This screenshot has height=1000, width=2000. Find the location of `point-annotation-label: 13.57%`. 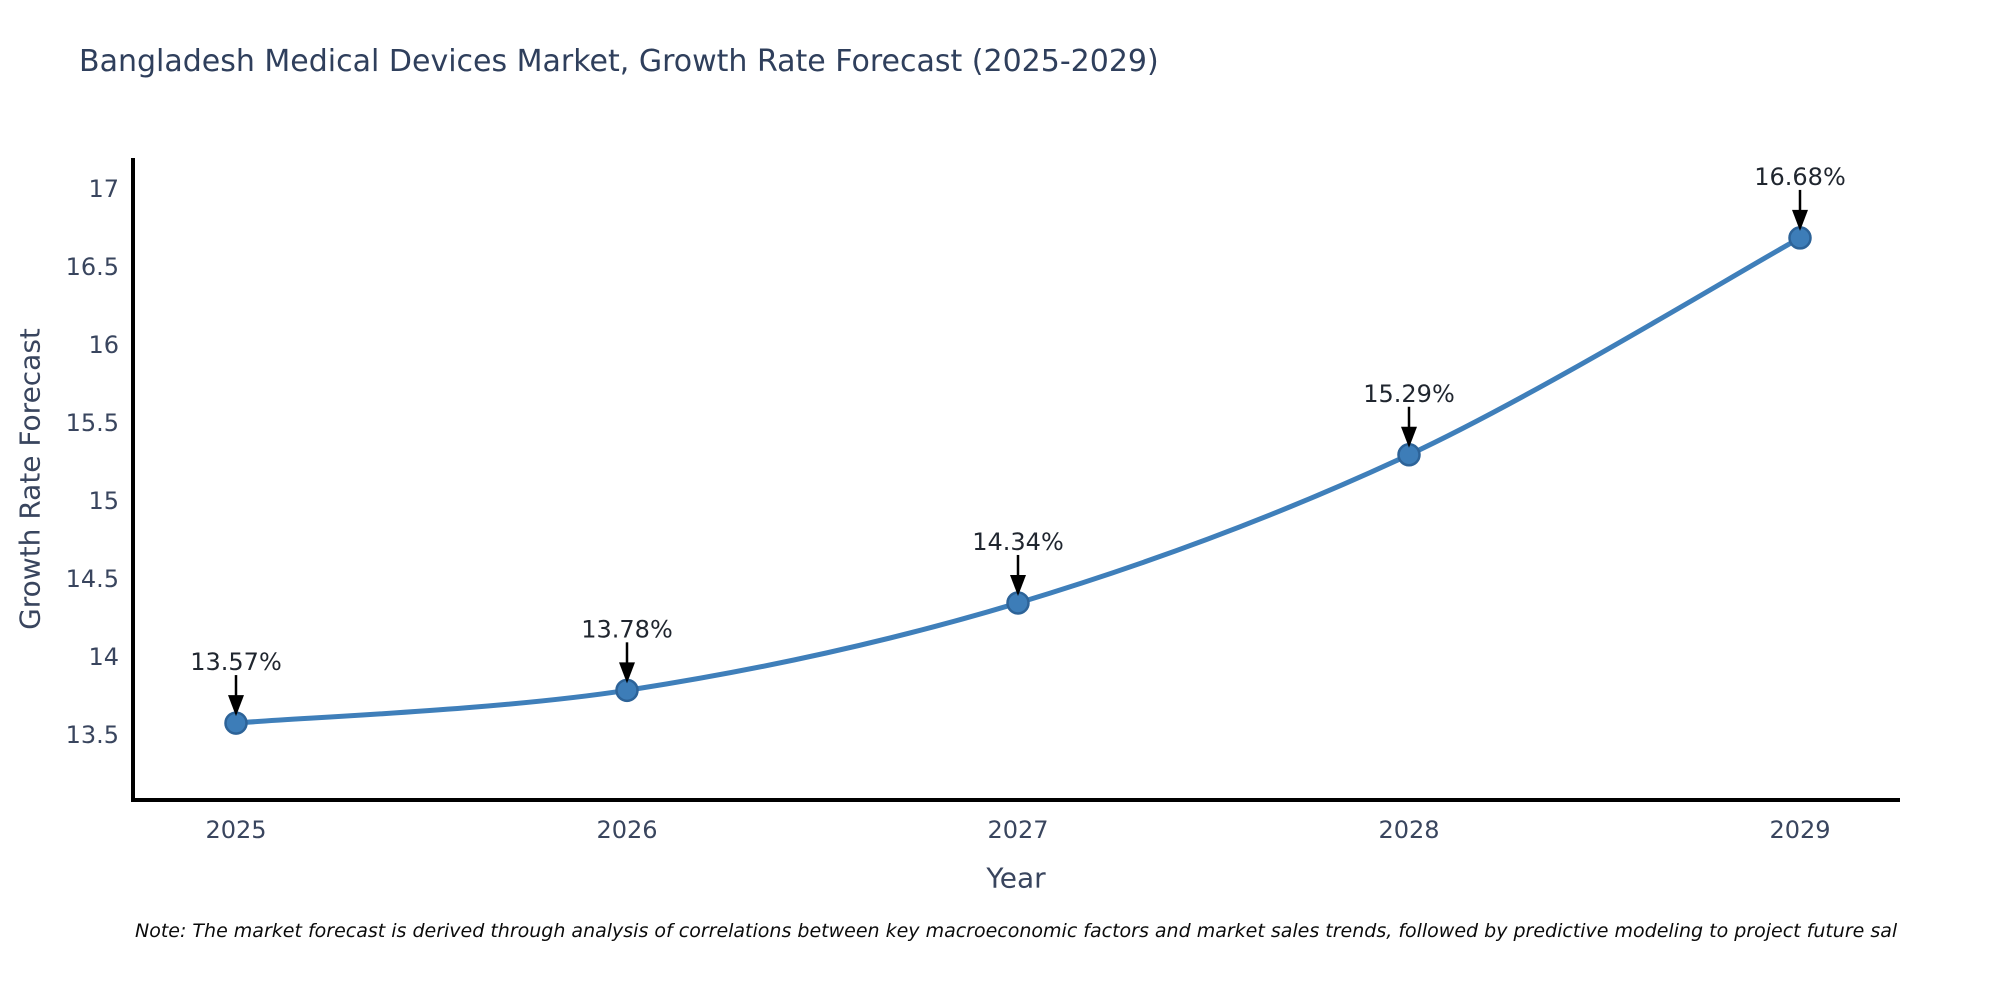

point-annotation-label: 13.57% is located at coordinates (236, 662).